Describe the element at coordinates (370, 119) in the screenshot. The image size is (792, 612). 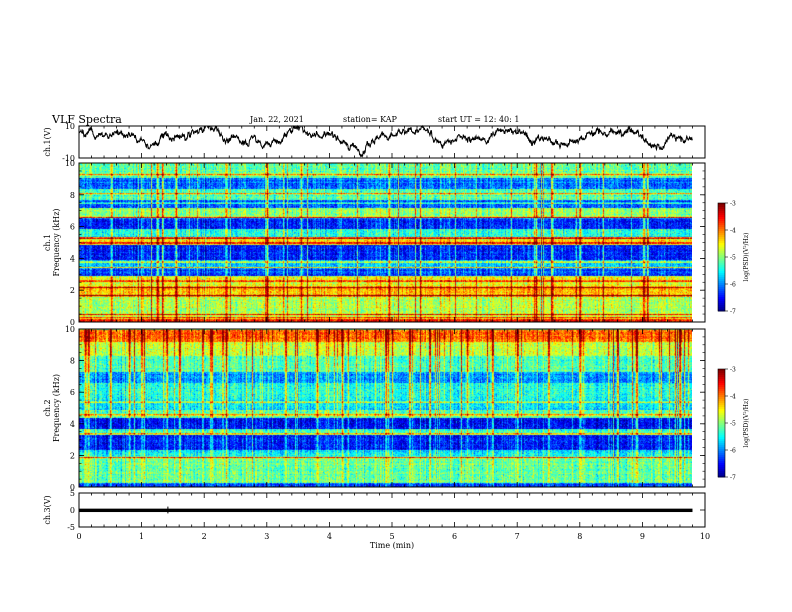
I see `station-label: station= KAP` at that location.